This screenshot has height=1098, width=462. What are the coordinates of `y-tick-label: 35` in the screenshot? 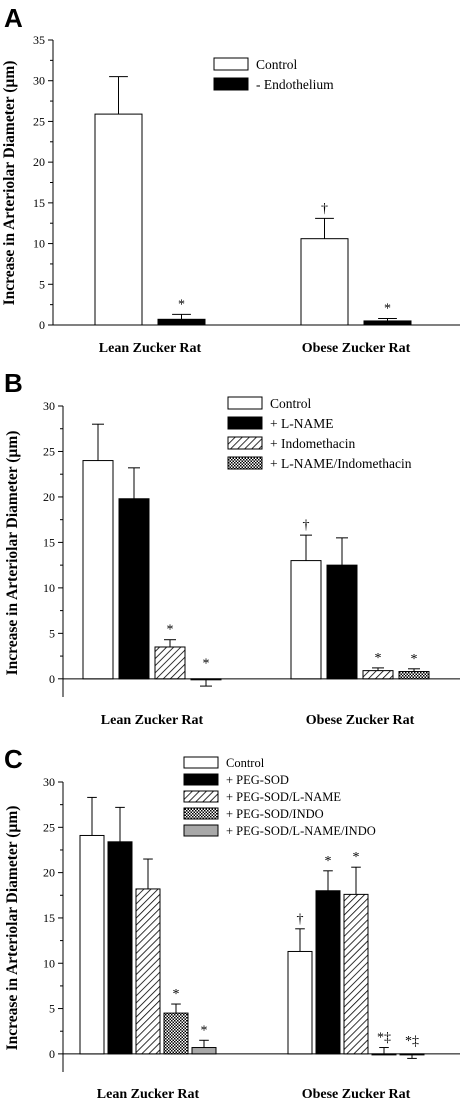 It's located at (39, 40).